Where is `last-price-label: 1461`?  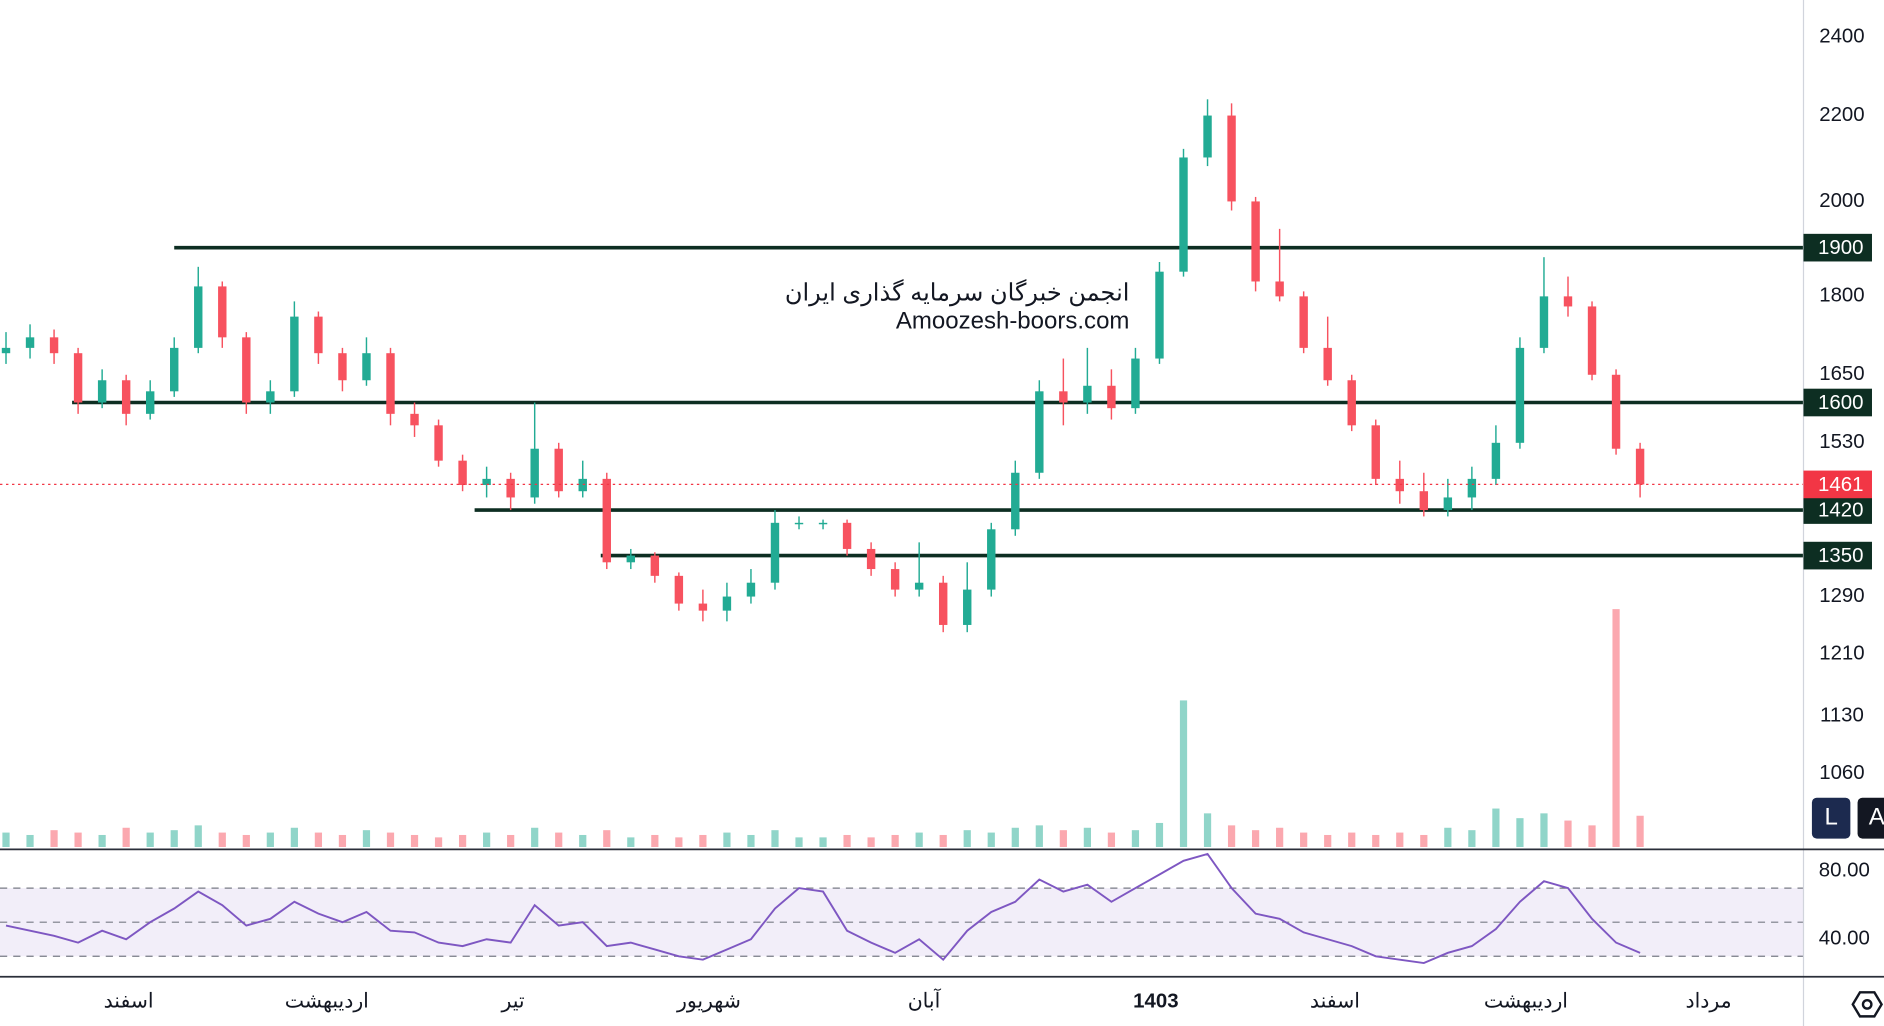 last-price-label: 1461 is located at coordinates (1840, 485).